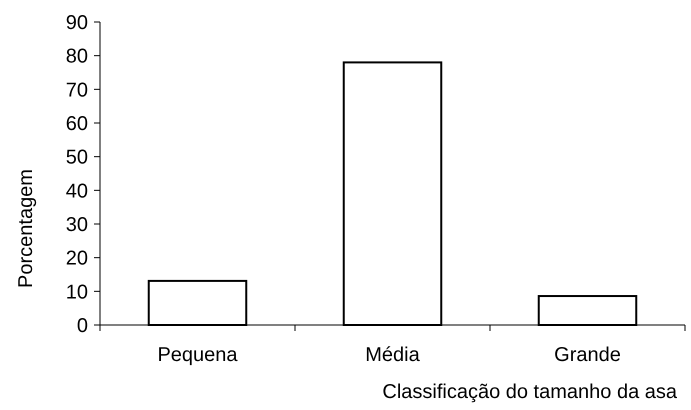 The image size is (691, 410). Describe the element at coordinates (77, 259) in the screenshot. I see `y-tick-label: 20` at that location.